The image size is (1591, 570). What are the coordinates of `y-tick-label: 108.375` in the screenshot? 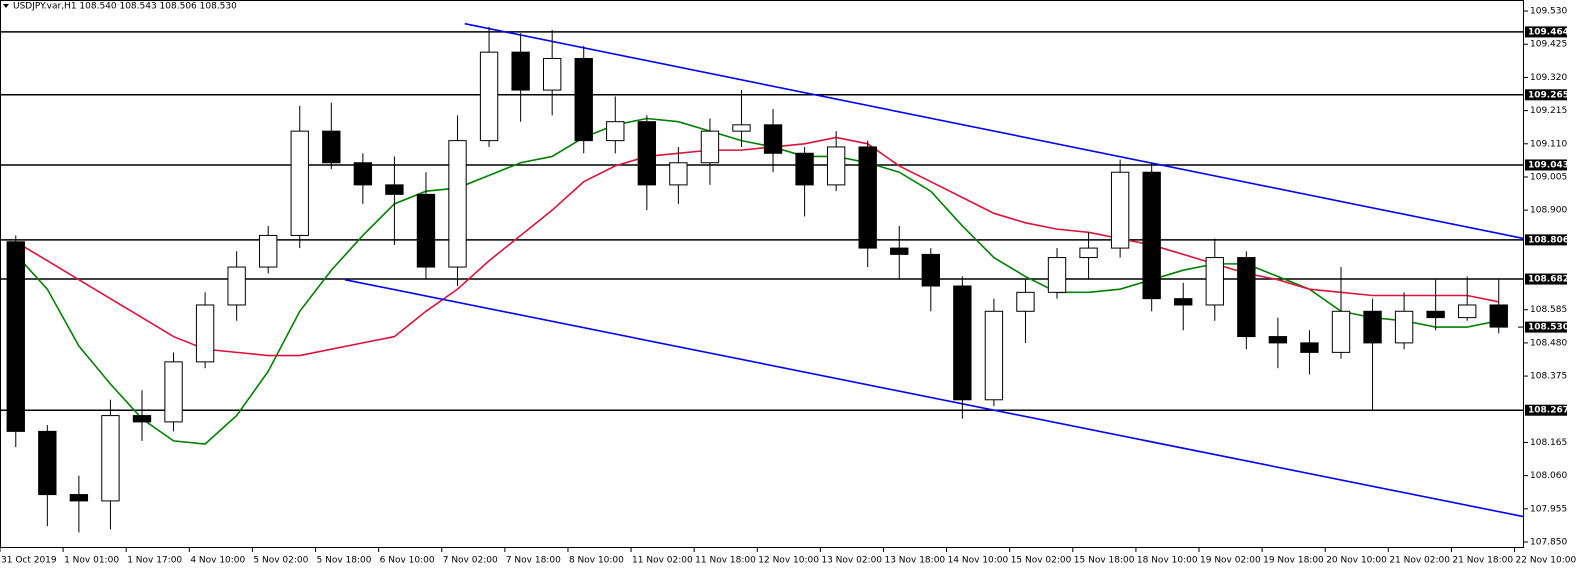 It's located at (1548, 377).